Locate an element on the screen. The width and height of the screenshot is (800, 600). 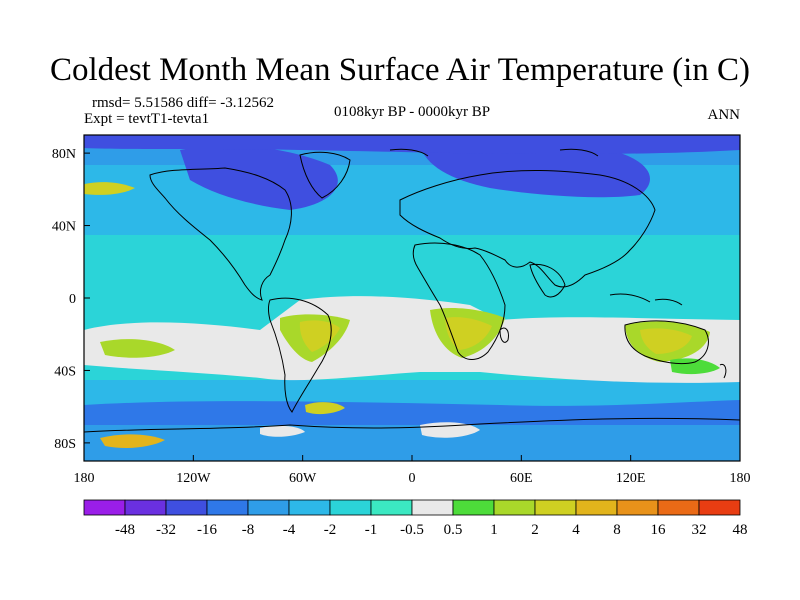
lat-tick-label: 40N is located at coordinates (64, 227).